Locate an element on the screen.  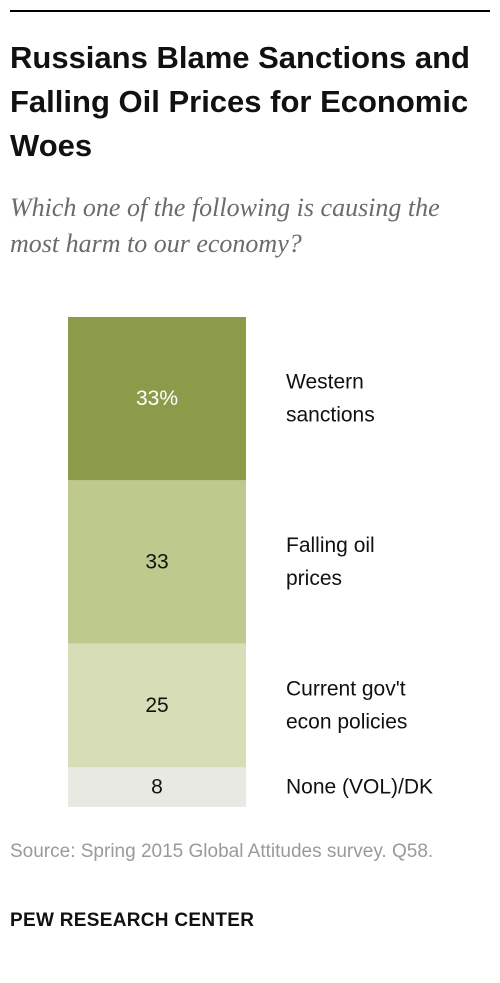
data-label-3: 25 is located at coordinates (156, 705).